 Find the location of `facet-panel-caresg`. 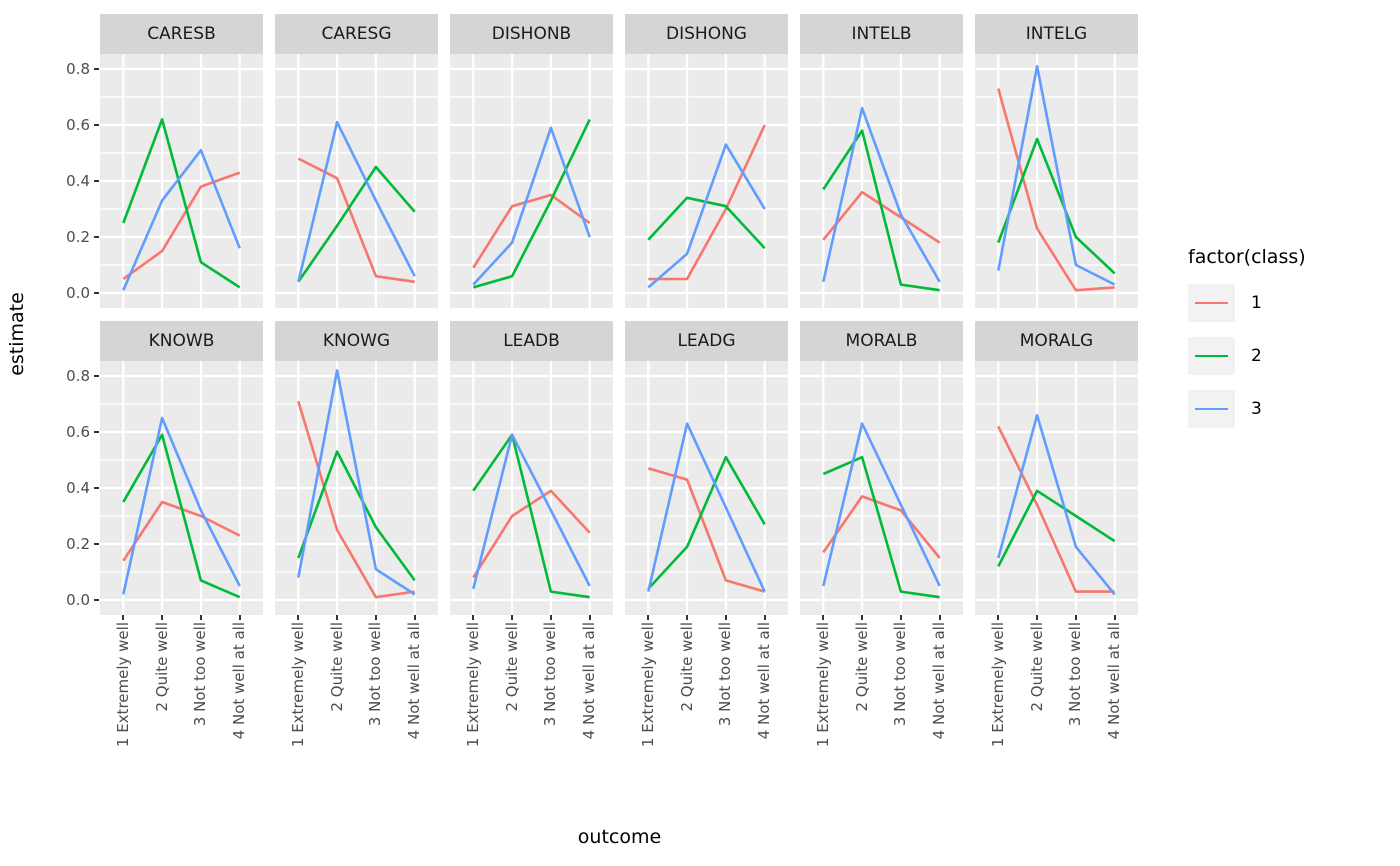

facet-panel-caresg is located at coordinates (356, 181).